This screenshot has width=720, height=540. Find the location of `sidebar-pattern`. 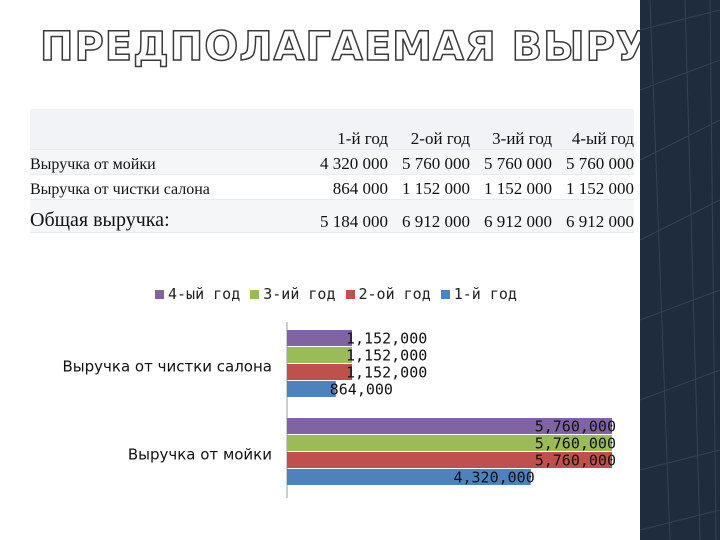

sidebar-pattern is located at coordinates (680, 270).